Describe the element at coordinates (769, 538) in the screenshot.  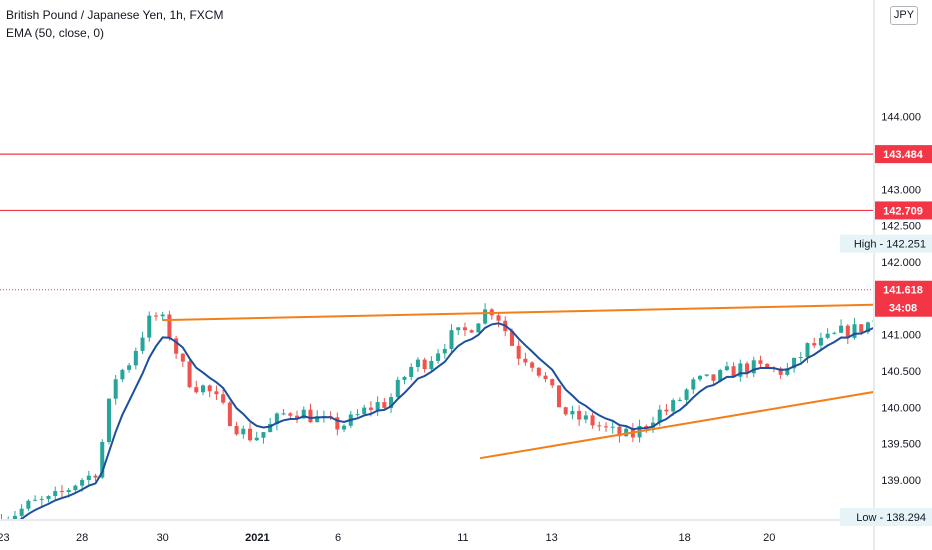
I see `x-tick-label: 20` at that location.